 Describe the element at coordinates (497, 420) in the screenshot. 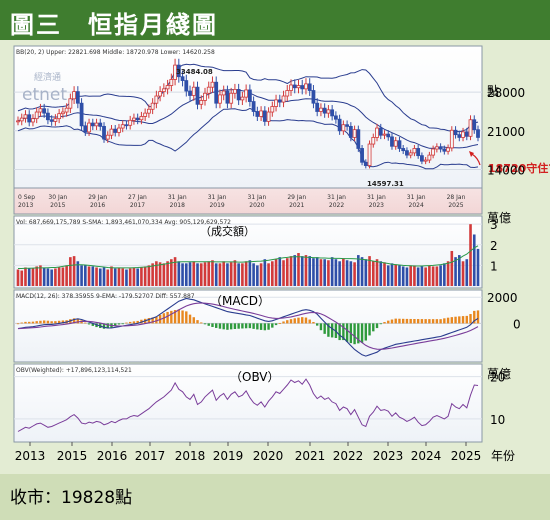

I see `obv-y-tick: 10` at that location.